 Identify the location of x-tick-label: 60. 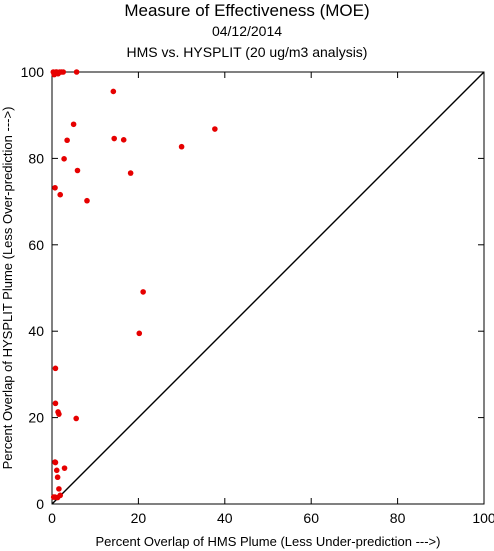
(311, 518).